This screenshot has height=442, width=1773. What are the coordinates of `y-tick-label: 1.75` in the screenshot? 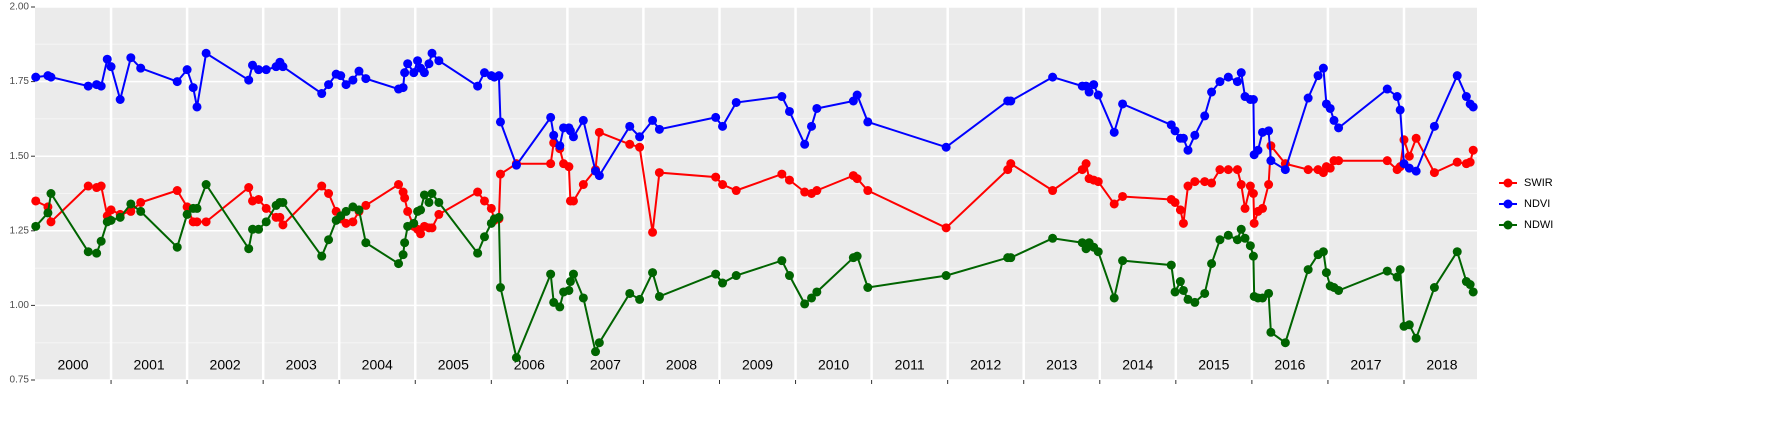 It's located at (20, 81).